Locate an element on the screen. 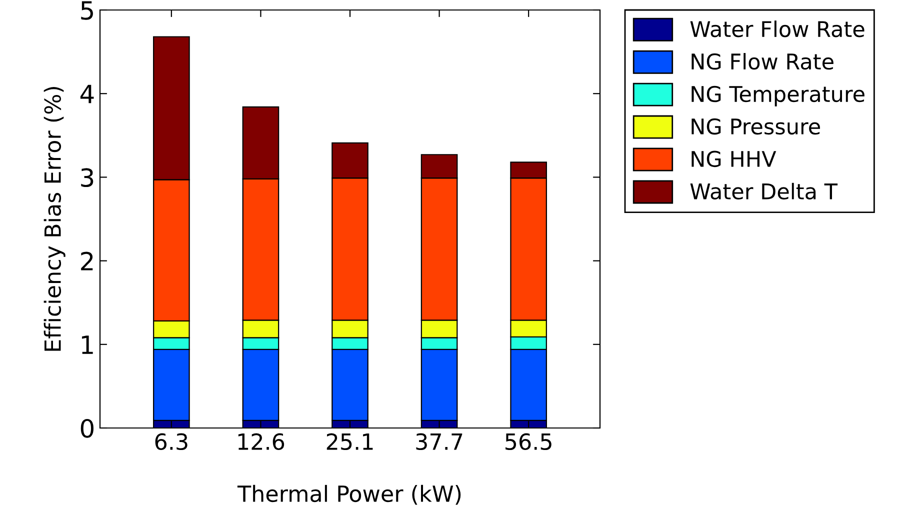 The height and width of the screenshot is (525, 899). x-tick-label: 56.5 is located at coordinates (529, 441).